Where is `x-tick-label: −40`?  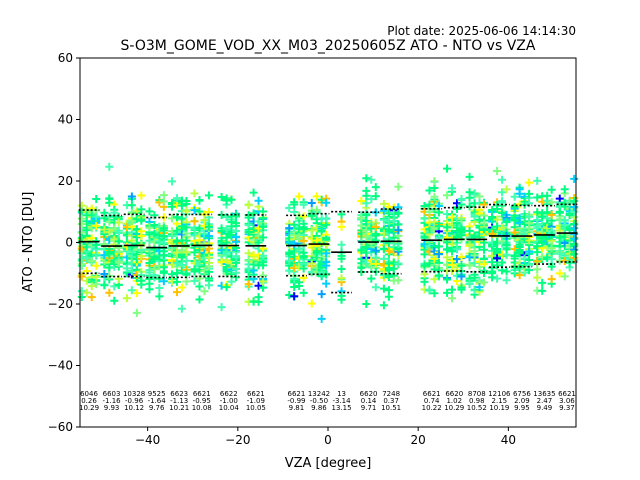
x-tick-label: −40 is located at coordinates (147, 440).